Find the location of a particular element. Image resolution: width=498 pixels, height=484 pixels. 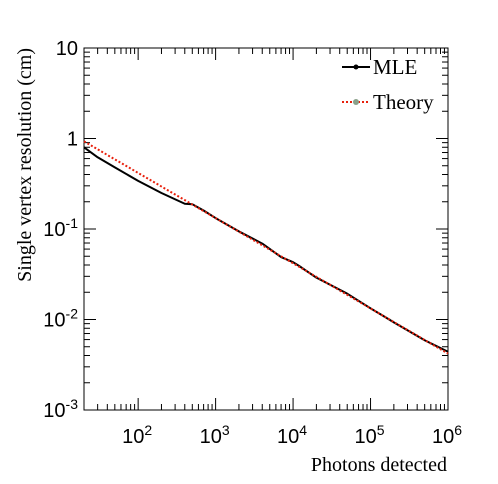

y-tick-label: 10⁻¹ is located at coordinates (60, 228).